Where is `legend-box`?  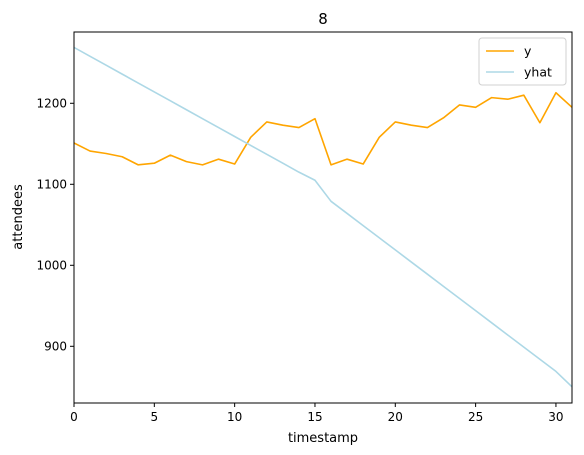 legend-box is located at coordinates (522, 61).